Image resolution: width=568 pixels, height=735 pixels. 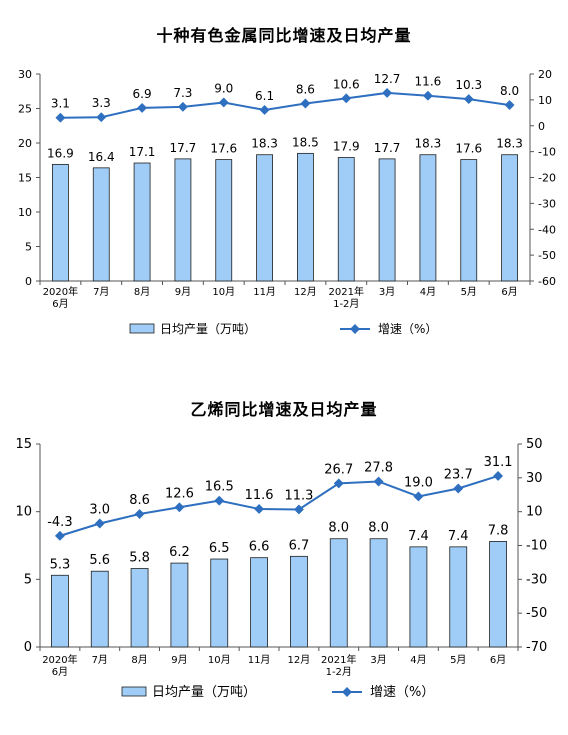 I want to click on left-tick-label: 25, so click(x=25, y=109).